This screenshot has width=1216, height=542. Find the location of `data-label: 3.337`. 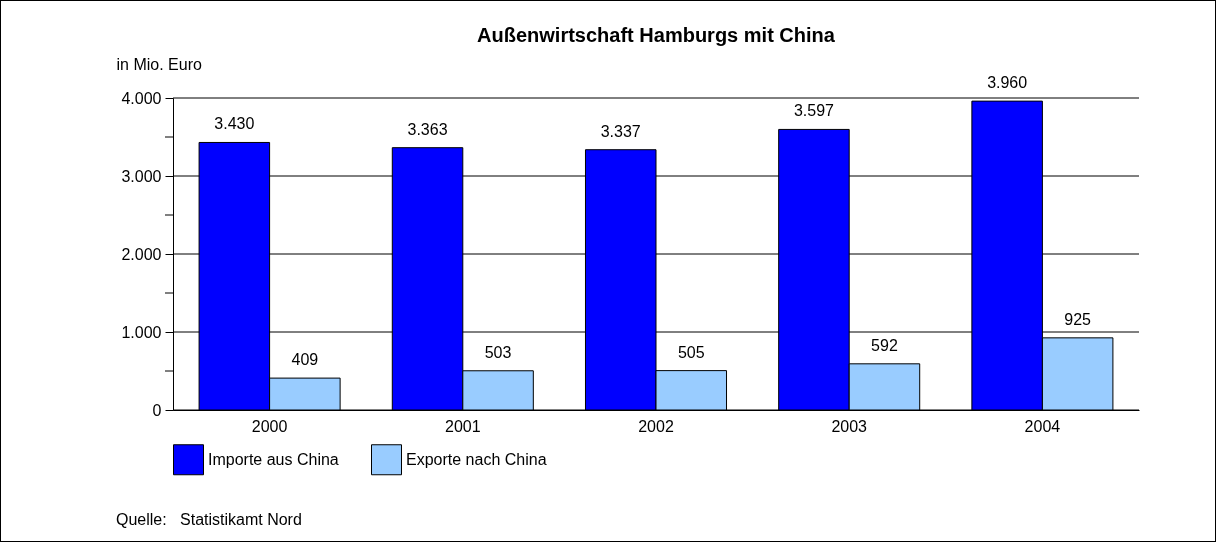

data-label: 3.337 is located at coordinates (620, 131).